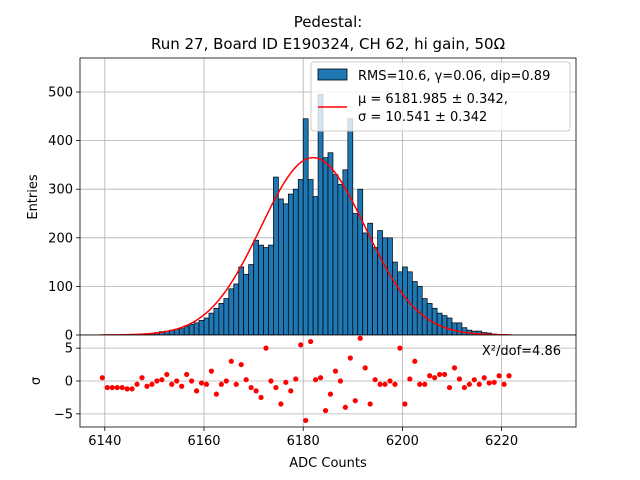 The image size is (640, 480). Describe the element at coordinates (305, 379) in the screenshot. I see `residual-points` at that location.